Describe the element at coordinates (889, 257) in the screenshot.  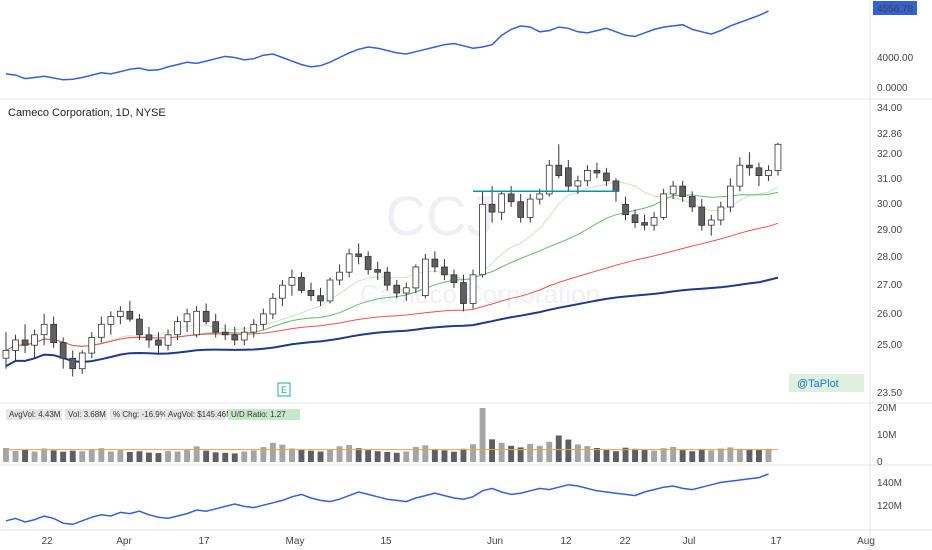
I see `price-tick: 28.00` at that location.